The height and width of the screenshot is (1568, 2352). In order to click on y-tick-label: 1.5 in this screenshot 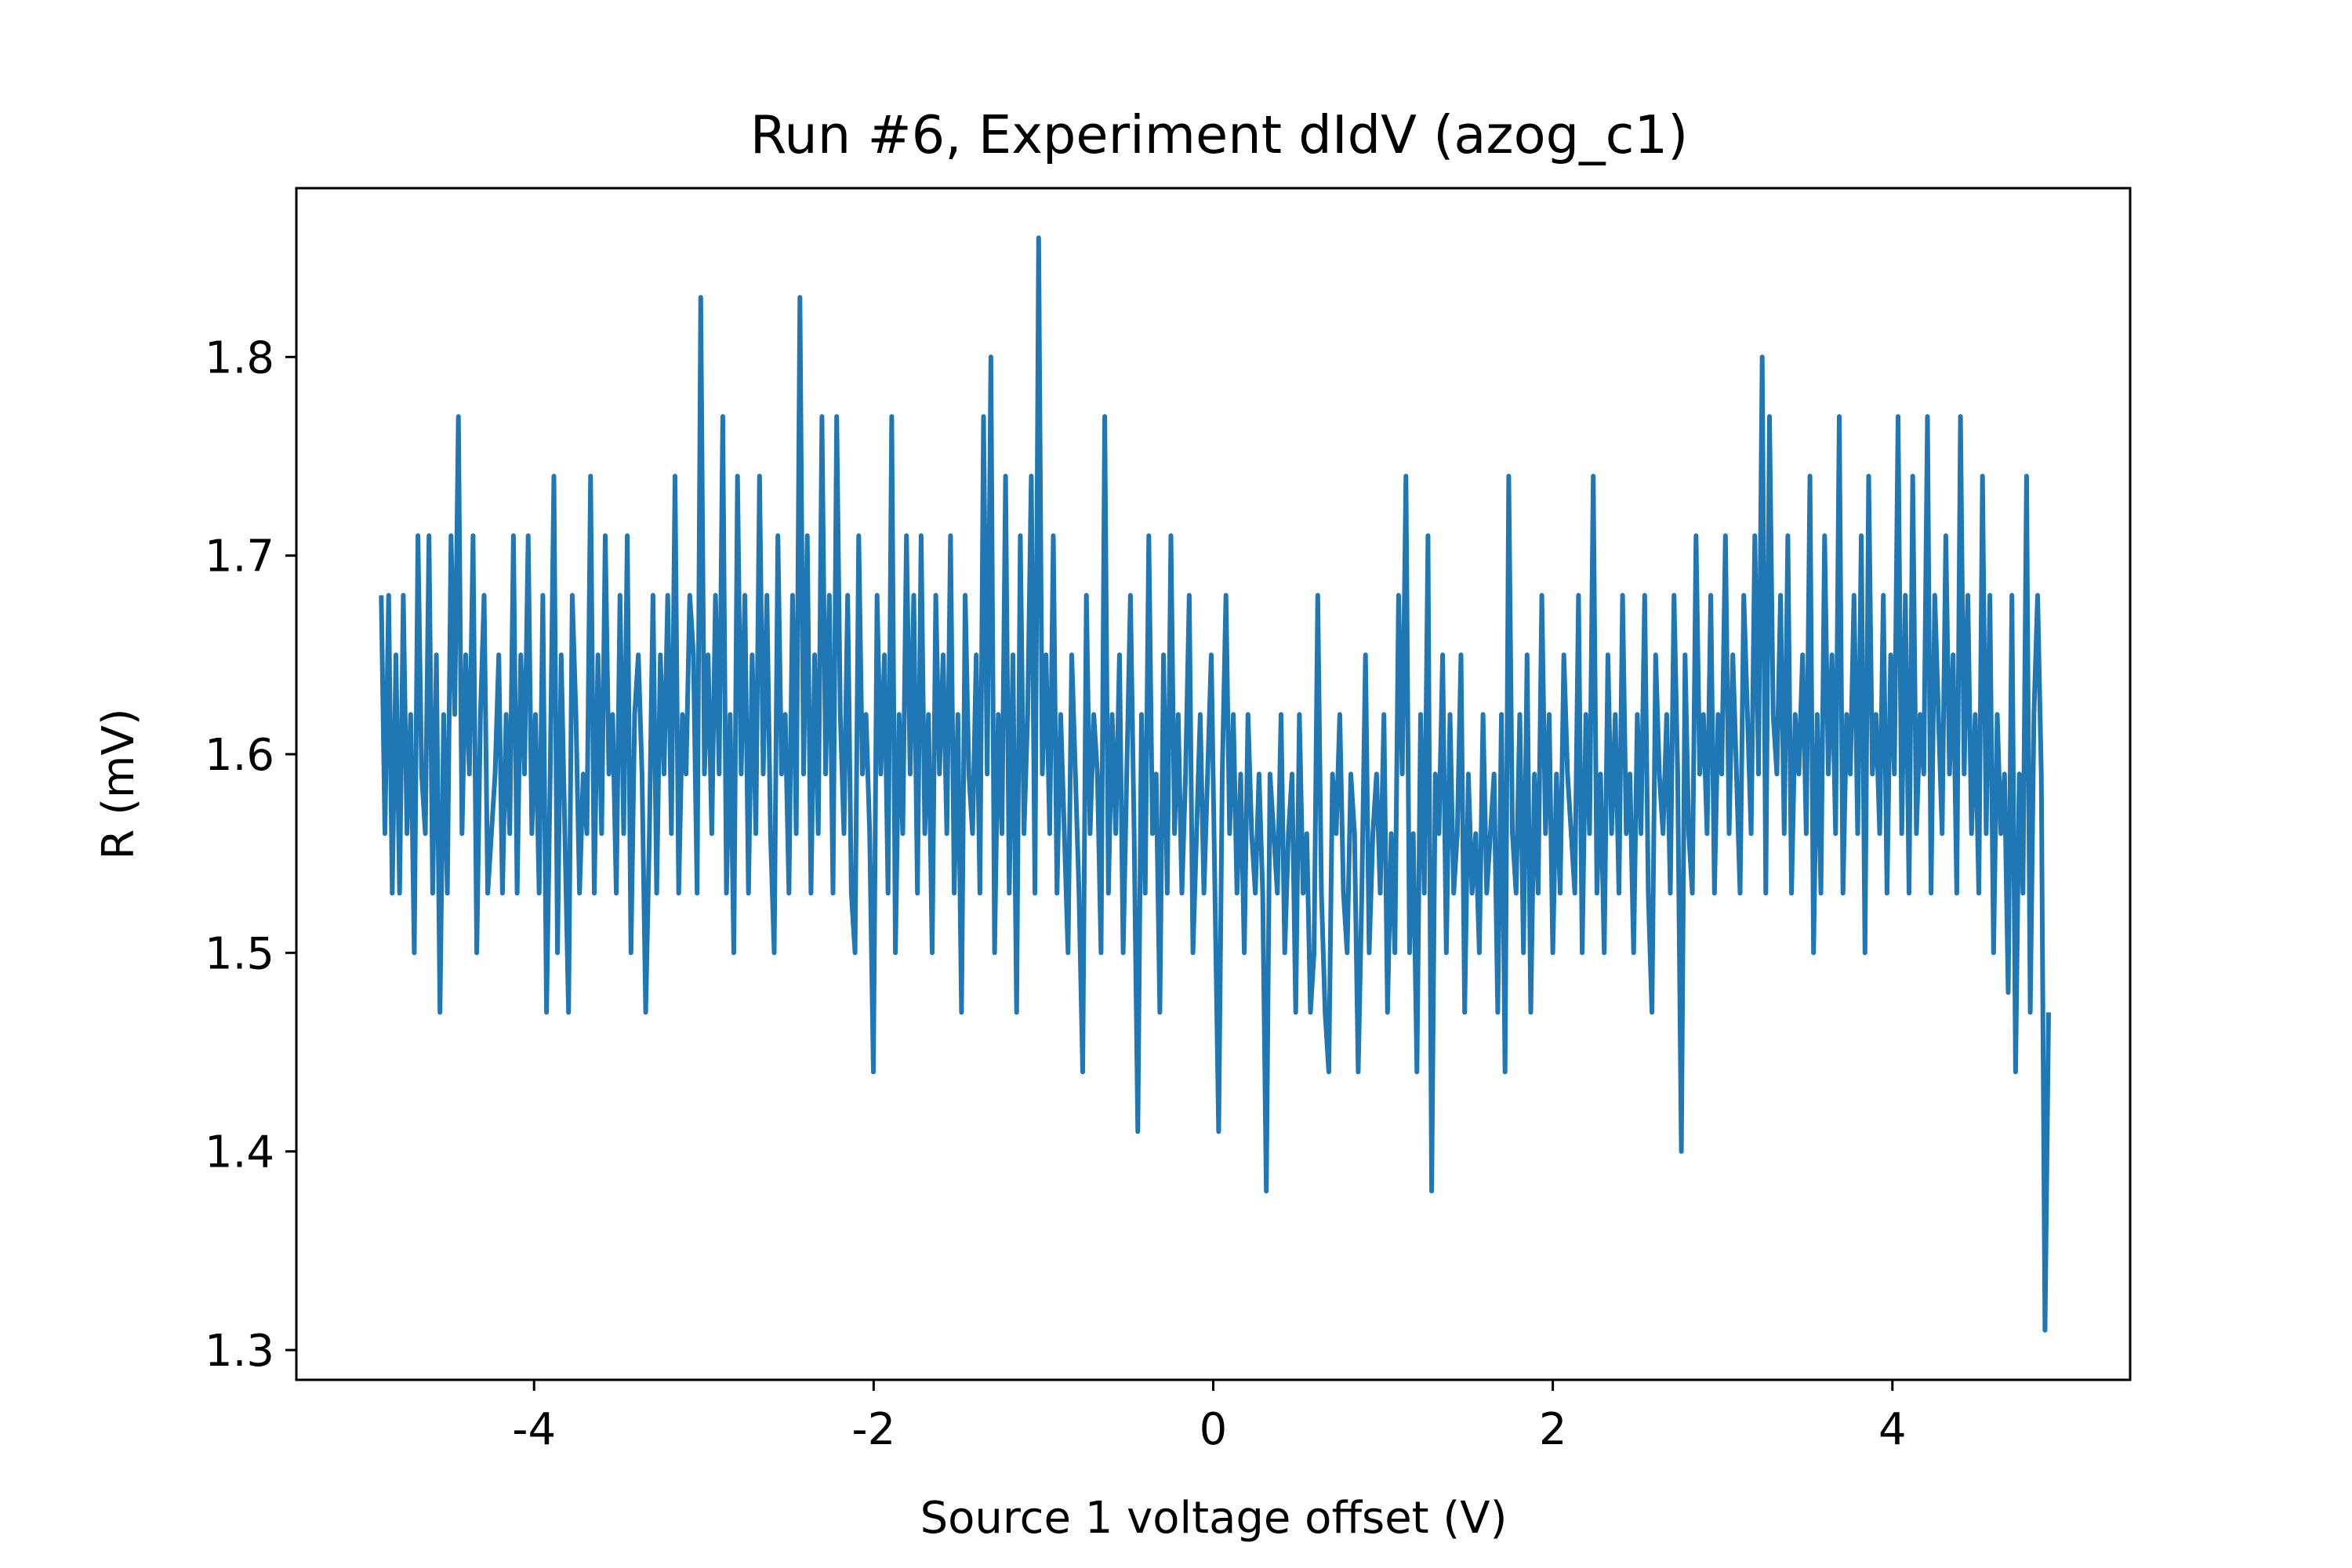, I will do `click(239, 953)`.